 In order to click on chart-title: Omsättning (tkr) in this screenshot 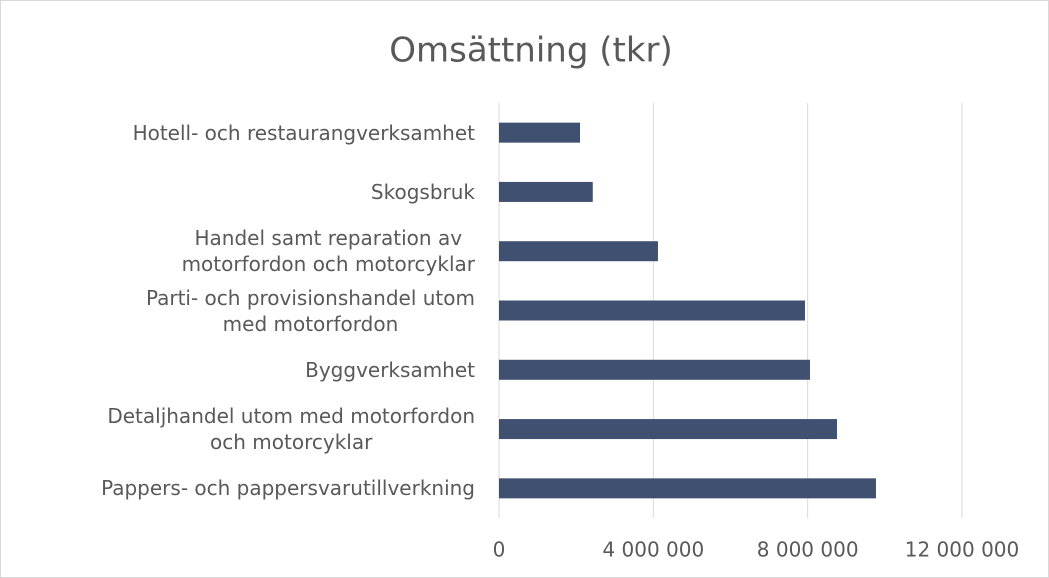, I will do `click(531, 51)`.